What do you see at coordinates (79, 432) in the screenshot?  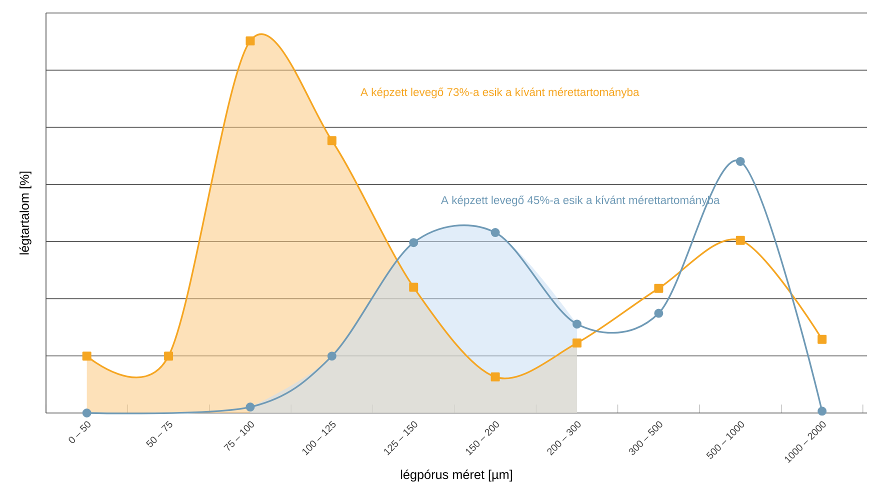 I see `x-tick-label: 0 – 50` at bounding box center [79, 432].